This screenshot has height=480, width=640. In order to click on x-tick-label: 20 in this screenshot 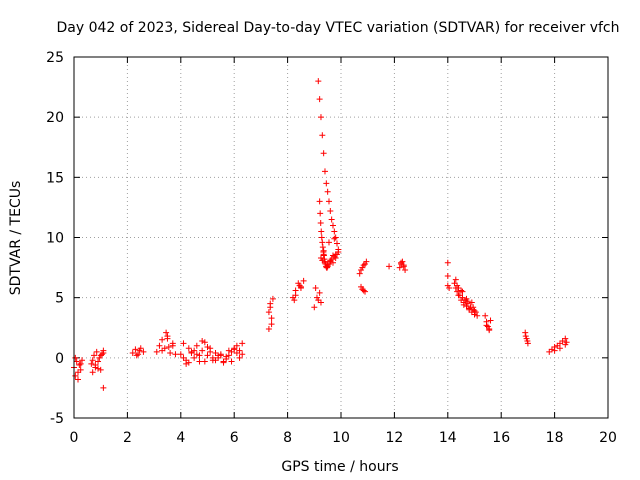, I will do `click(608, 438)`.